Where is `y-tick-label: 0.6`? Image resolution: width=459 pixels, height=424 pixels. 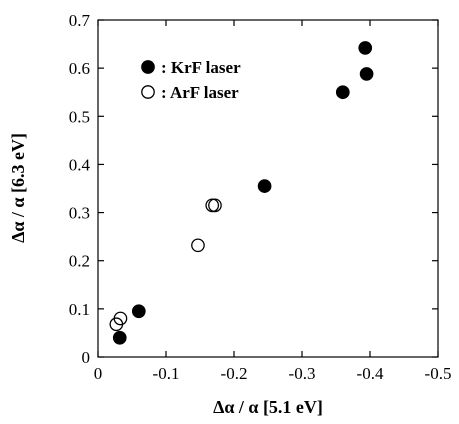 y-tick-label: 0.6 is located at coordinates (79, 68).